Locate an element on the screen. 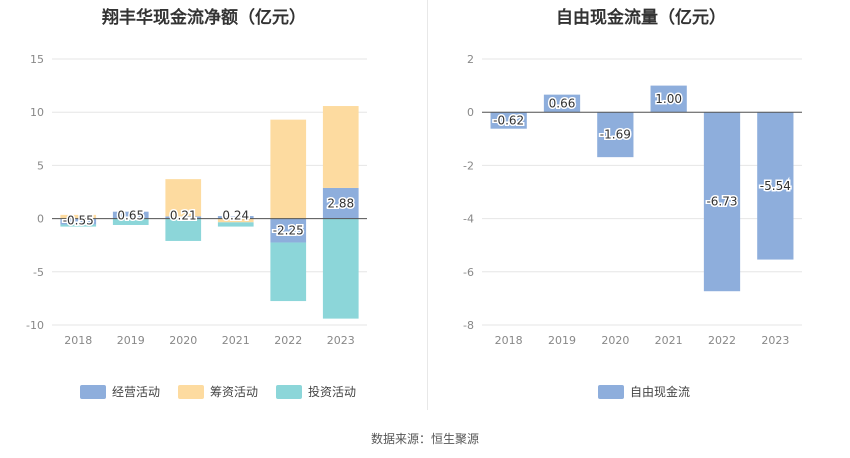 Image resolution: width=850 pixels, height=458 pixels. left-x-tick-label: 2018 is located at coordinates (78, 340).